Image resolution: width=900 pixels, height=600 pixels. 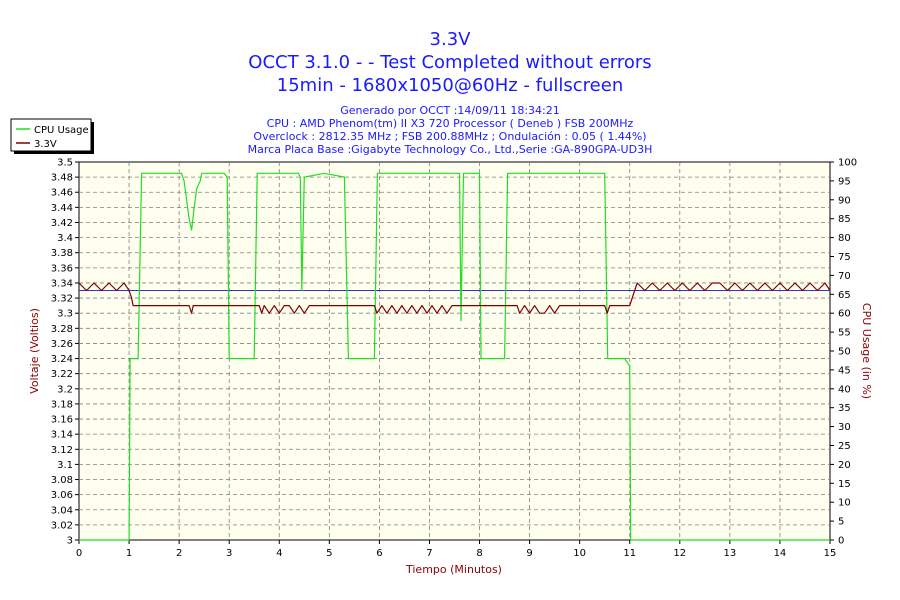 I want to click on y-right-tick-label: 70, so click(x=844, y=276).